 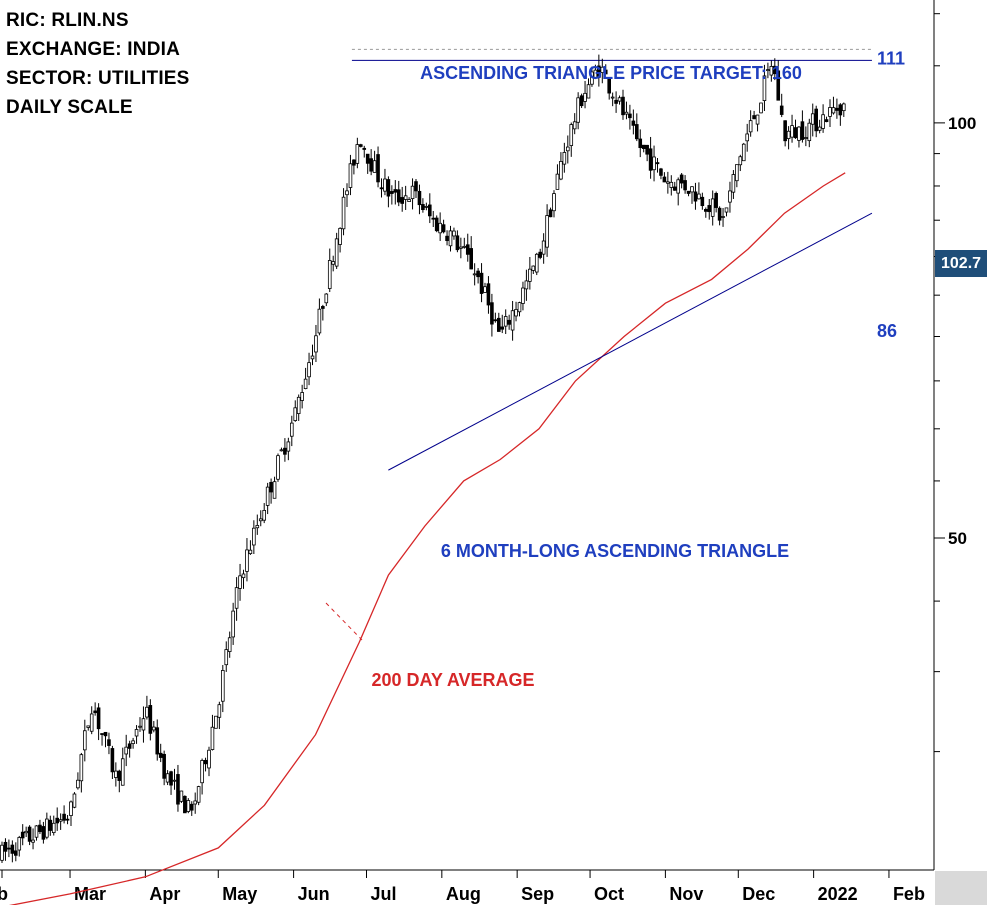 What do you see at coordinates (93, 49) in the screenshot?
I see `exchange-label: EXCHANGE: INDIA` at bounding box center [93, 49].